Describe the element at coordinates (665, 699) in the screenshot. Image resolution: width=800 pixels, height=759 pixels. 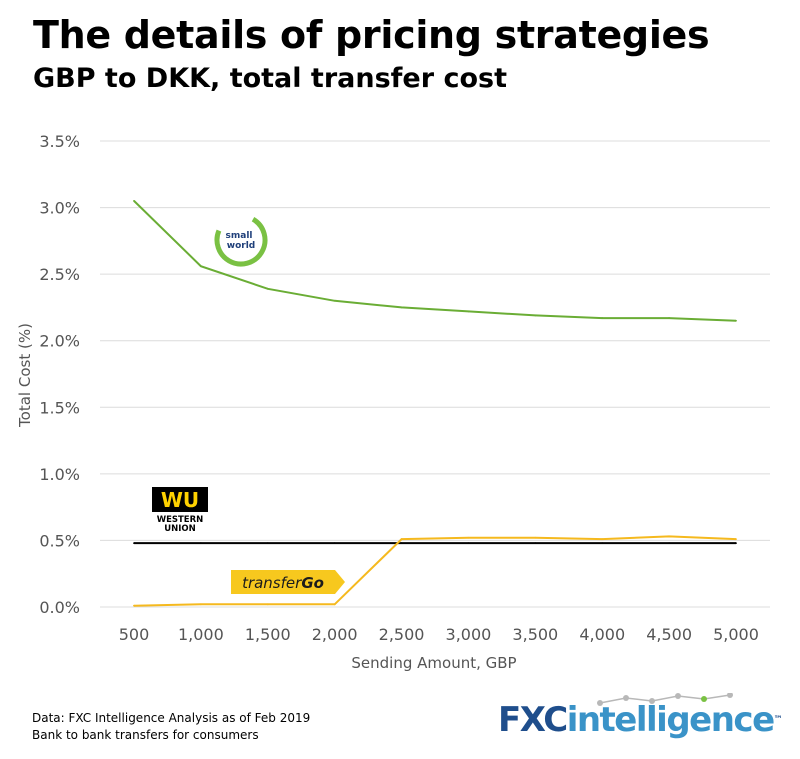
I see `brand-dots-icon` at that location.